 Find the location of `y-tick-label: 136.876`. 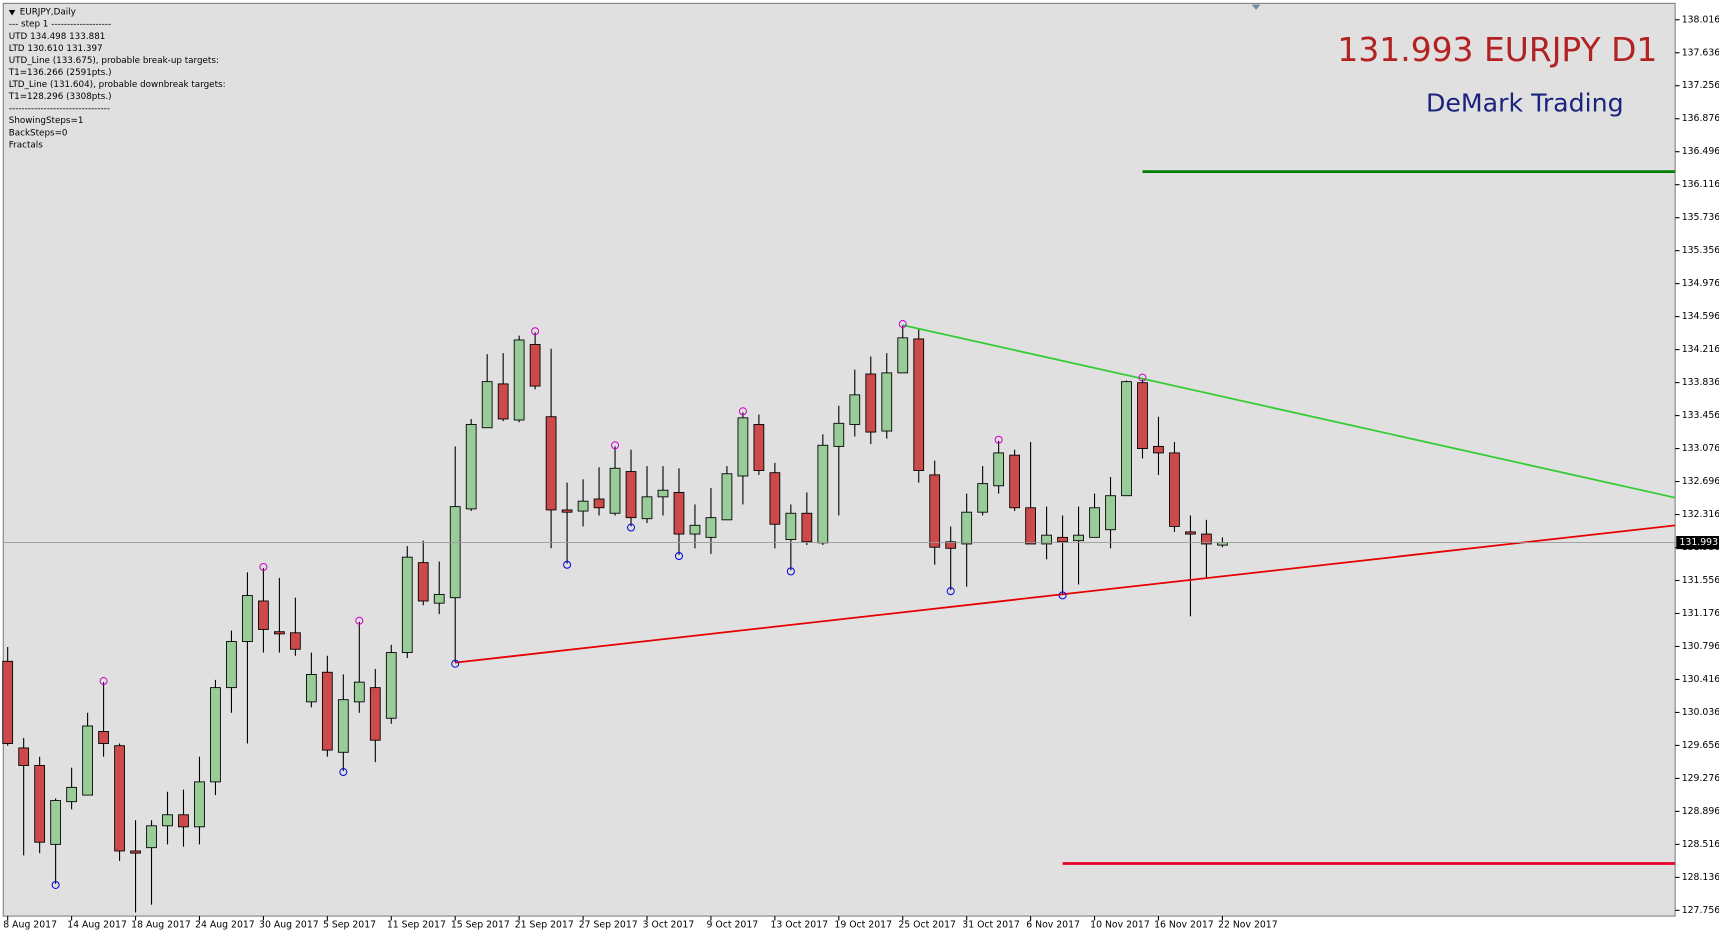

y-tick-label: 136.876 is located at coordinates (1700, 118).